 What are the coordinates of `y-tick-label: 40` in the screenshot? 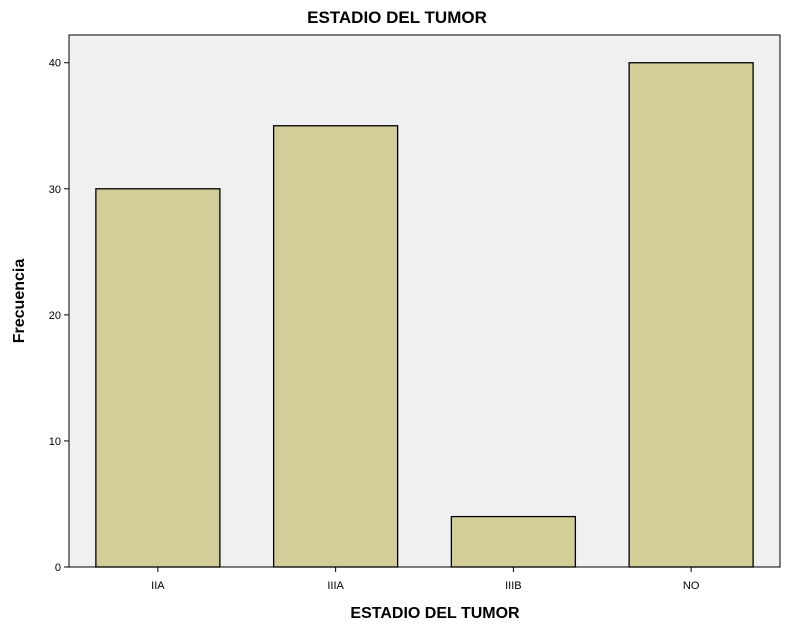 It's located at (55, 64).